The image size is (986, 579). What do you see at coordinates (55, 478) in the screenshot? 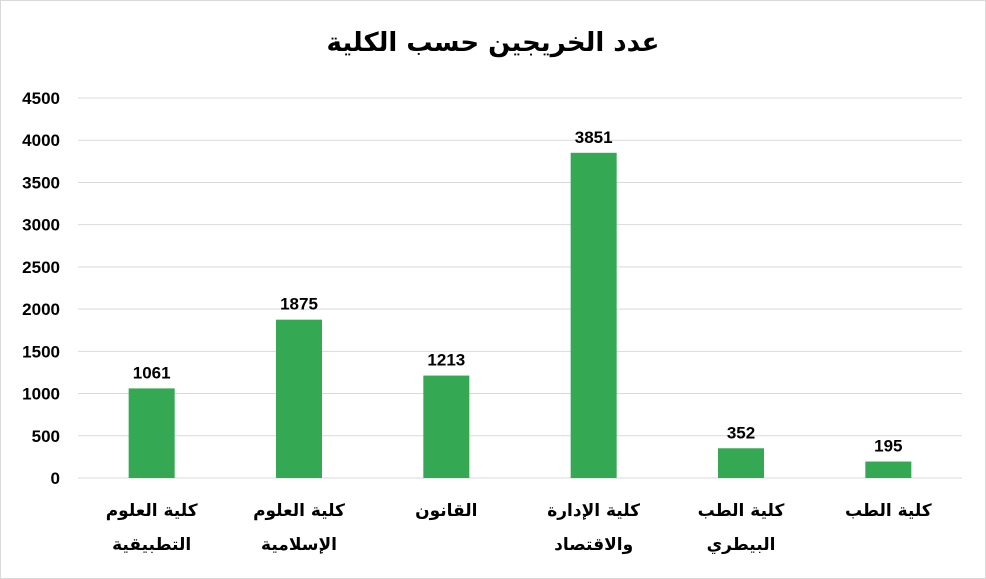
I see `y-tick-label: 0` at bounding box center [55, 478].